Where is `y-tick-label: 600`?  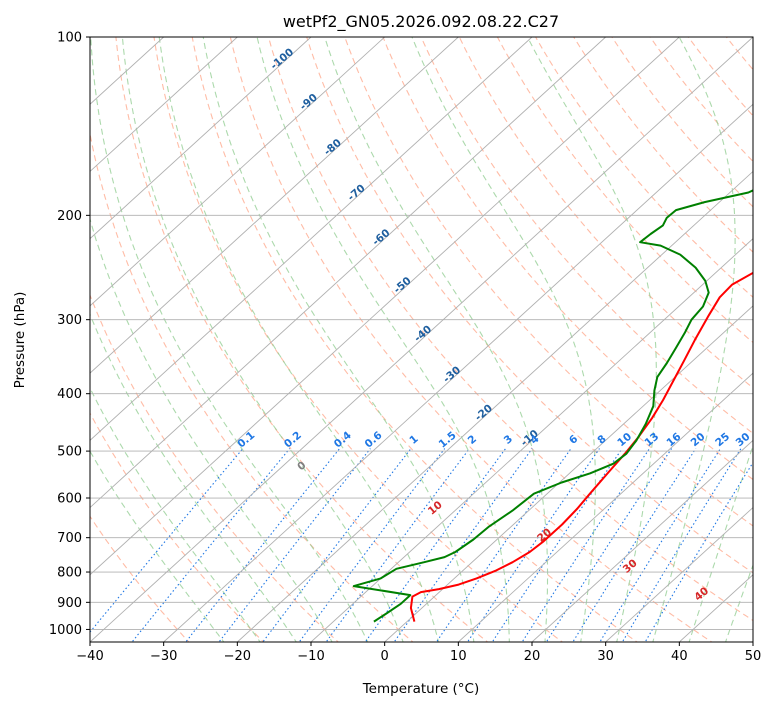
y-tick-label: 600 is located at coordinates (69, 499).